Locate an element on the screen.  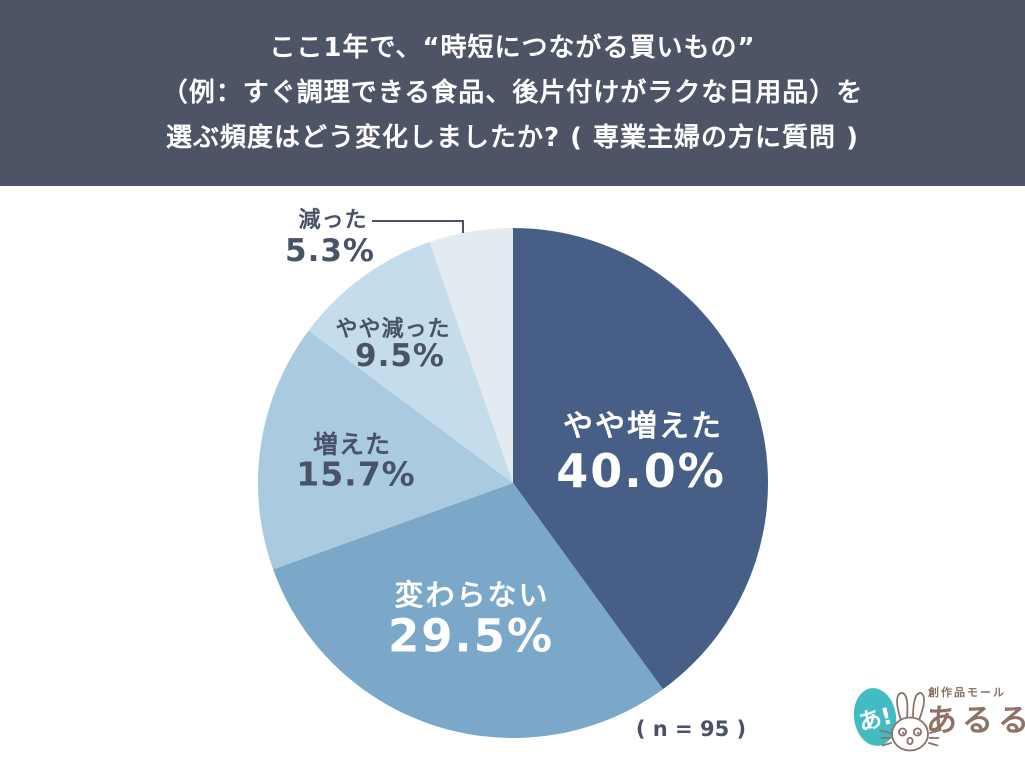
brand-logo: あ! 創作品モール あるる is located at coordinates (937, 721).